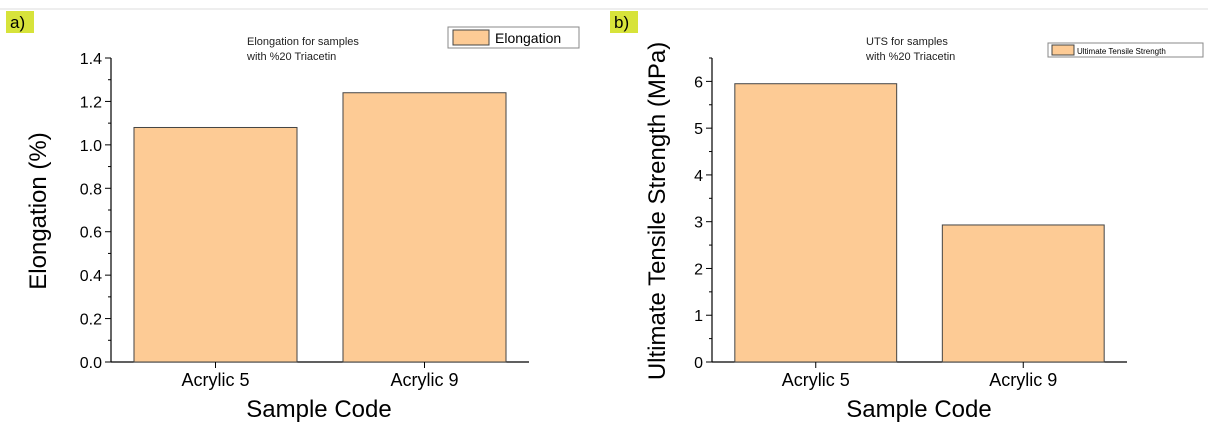 Image resolution: width=1208 pixels, height=423 pixels. What do you see at coordinates (698, 176) in the screenshot?
I see `panel-b-y-tick-label: 4` at bounding box center [698, 176].